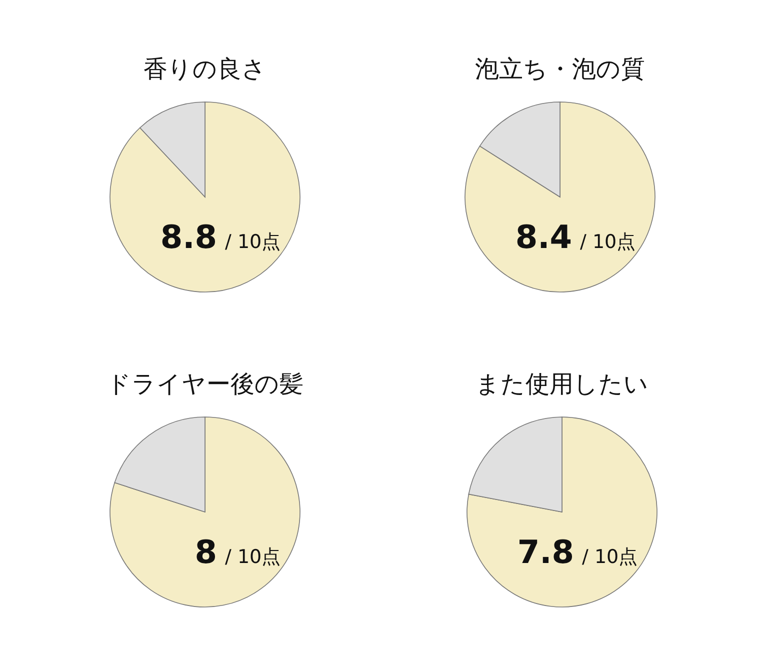 The width and height of the screenshot is (768, 654). What do you see at coordinates (205, 384) in the screenshot?
I see `chart-title: ドライヤー後の髪` at bounding box center [205, 384].